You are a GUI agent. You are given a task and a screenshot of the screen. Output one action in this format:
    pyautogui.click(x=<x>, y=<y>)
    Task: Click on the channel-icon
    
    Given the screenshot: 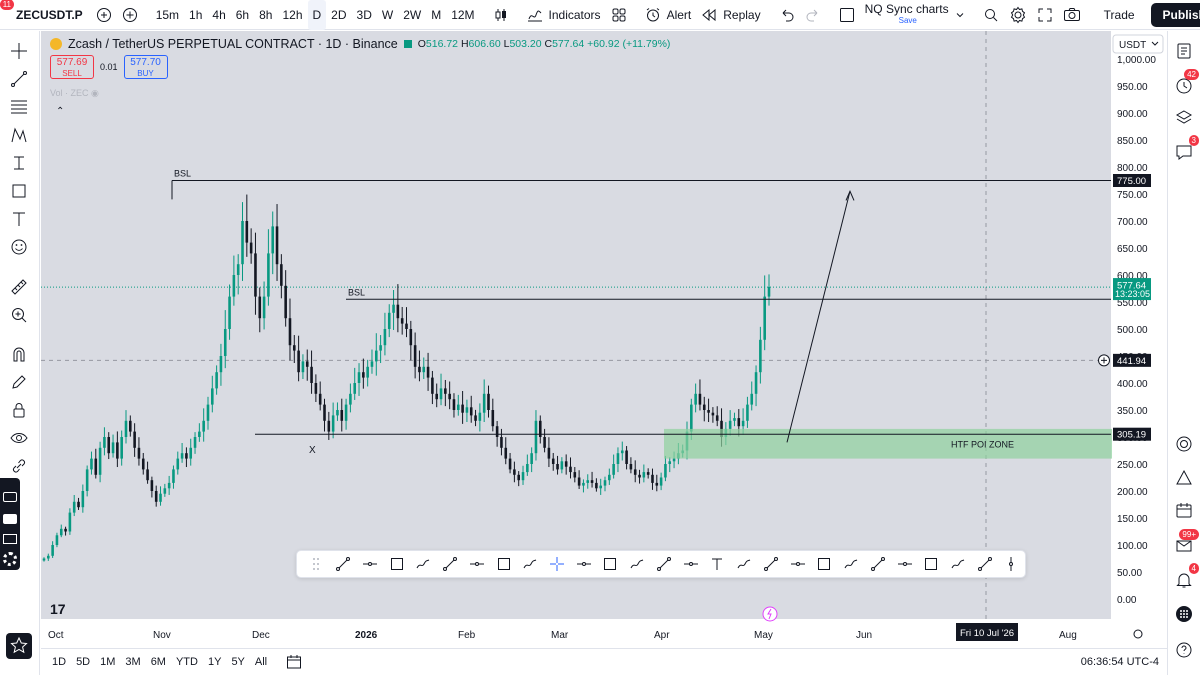 What is the action you would take?
    pyautogui.click(x=503, y=564)
    